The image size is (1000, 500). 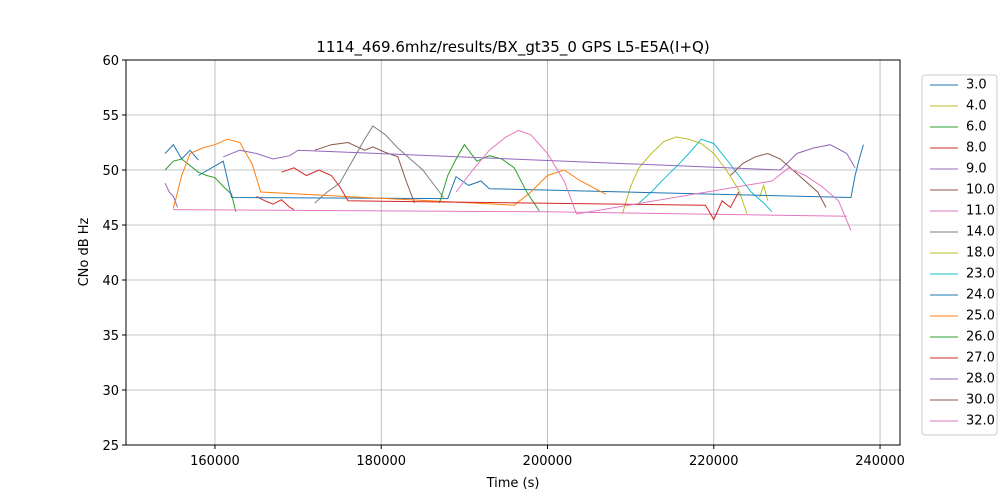 What do you see at coordinates (976, 127) in the screenshot?
I see `legend-label: 6.0` at bounding box center [976, 127].